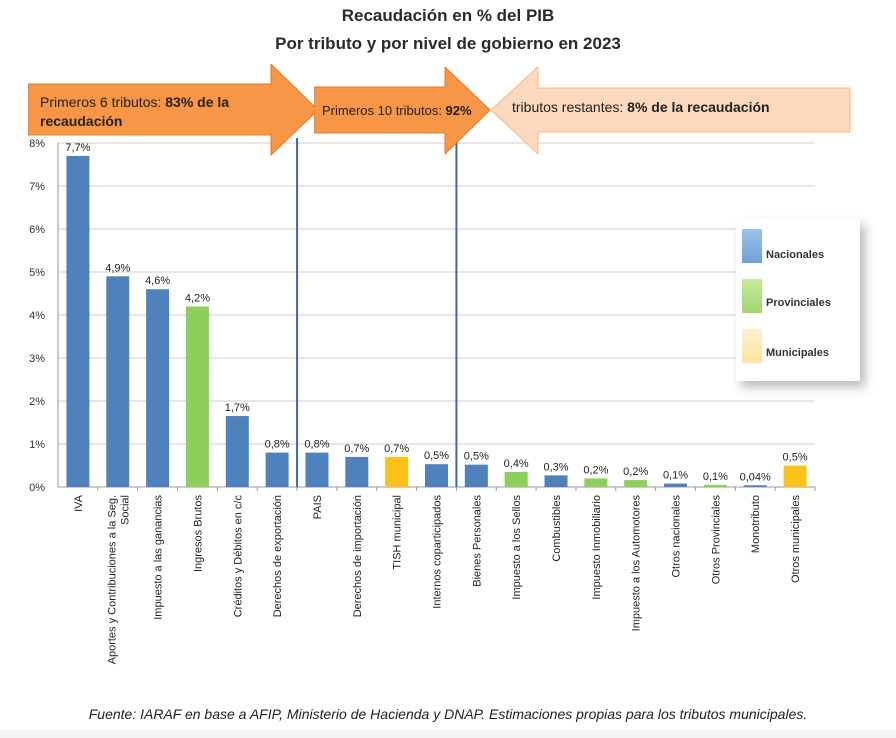  I want to click on arrow-first-10-text: Primeros 10 tributos:, so click(384, 110).